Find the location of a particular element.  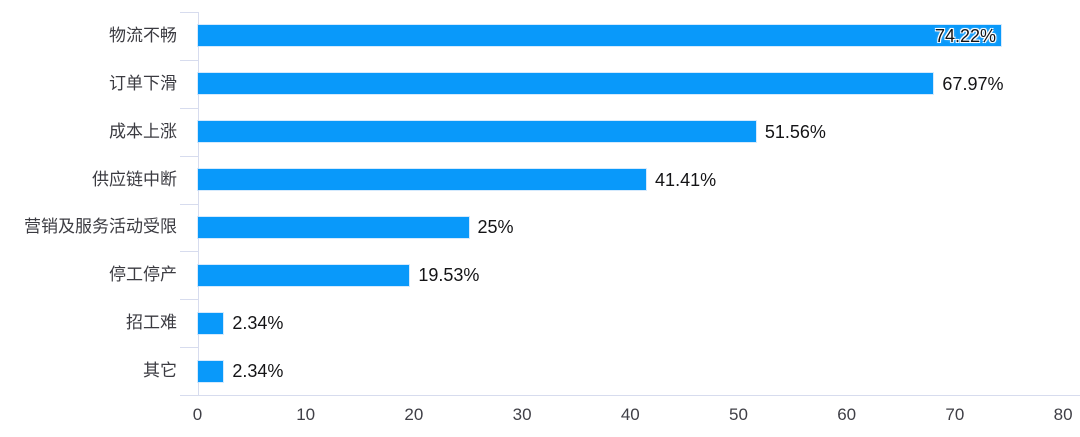

value-label: 25% is located at coordinates (495, 227).